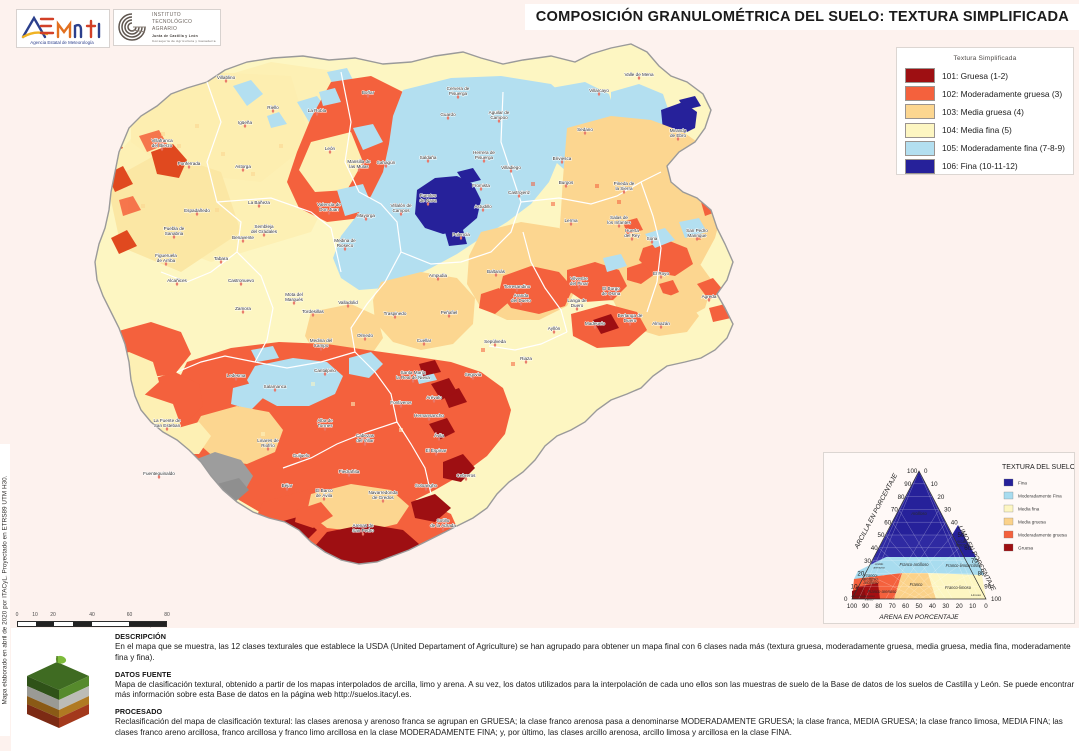 The width and height of the screenshot is (1079, 751). What do you see at coordinates (867, 561) in the screenshot?
I see `triangle-left-tick-30: 30` at bounding box center [867, 561].